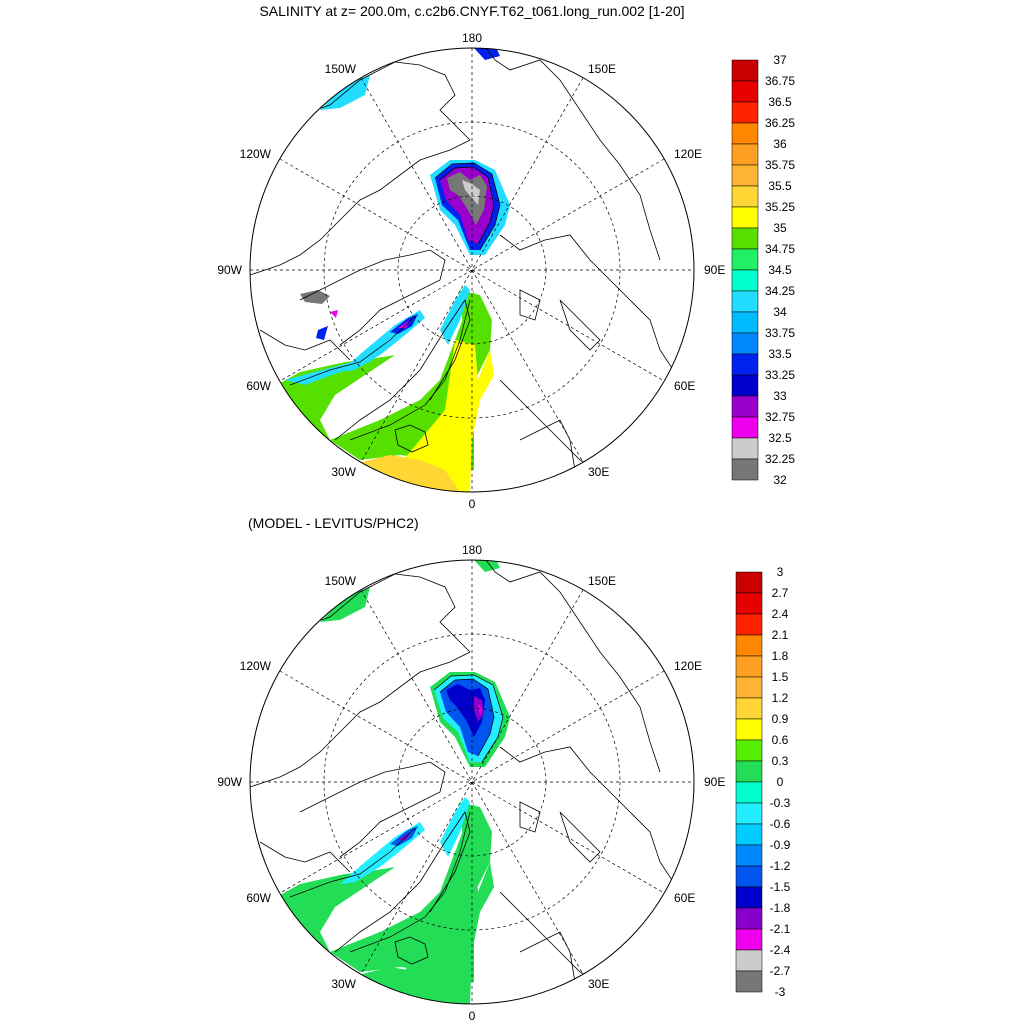 Image resolution: width=1024 pixels, height=1024 pixels. Describe the element at coordinates (780, 480) in the screenshot. I see `colorbar-label: 32` at that location.